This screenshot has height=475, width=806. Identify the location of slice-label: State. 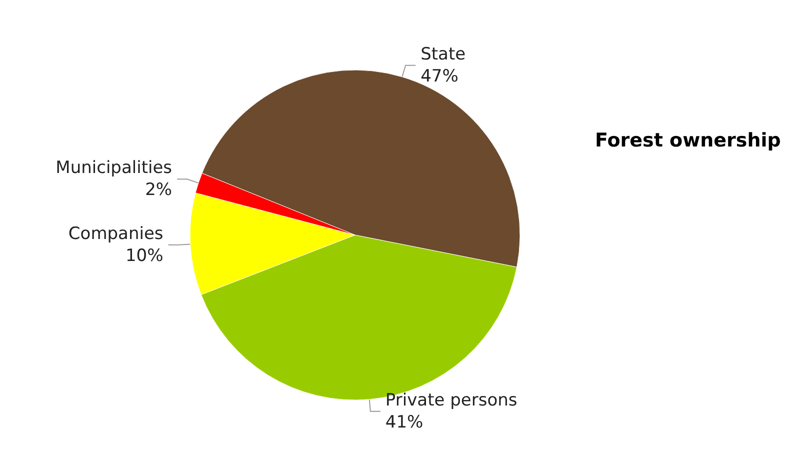
(443, 54).